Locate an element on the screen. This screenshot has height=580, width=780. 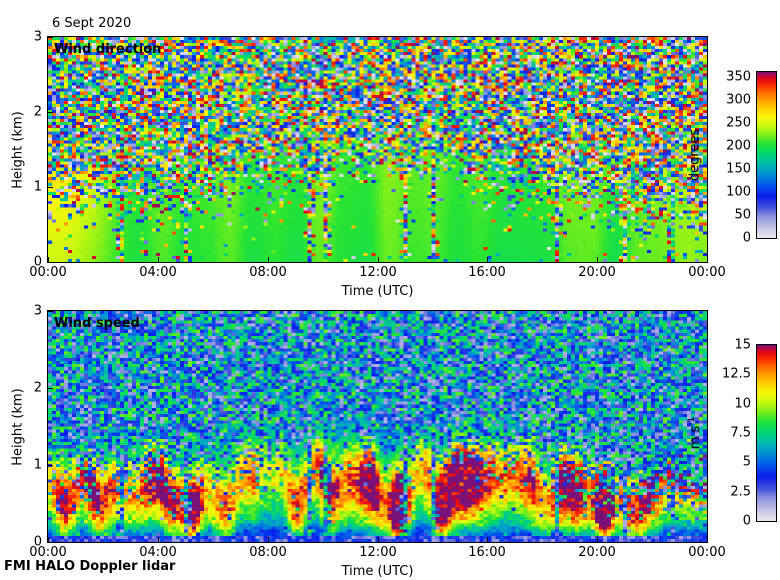
wind-direction-ytick-label-2: 2 is located at coordinates (37, 112).